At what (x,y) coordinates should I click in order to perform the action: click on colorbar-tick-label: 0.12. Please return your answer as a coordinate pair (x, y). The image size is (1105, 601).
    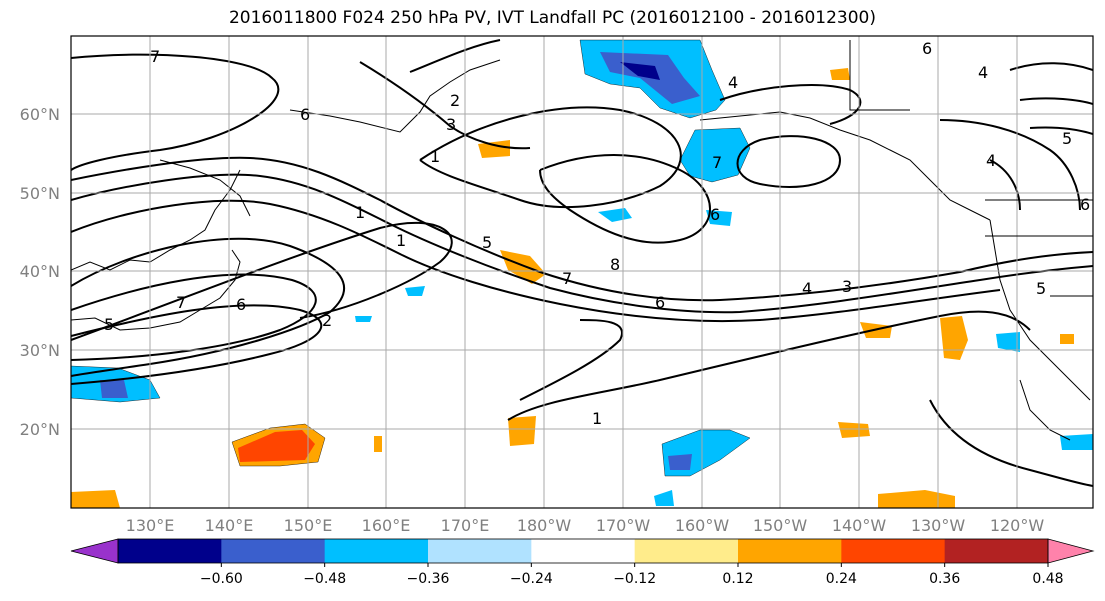
    Looking at the image, I should click on (737, 579).